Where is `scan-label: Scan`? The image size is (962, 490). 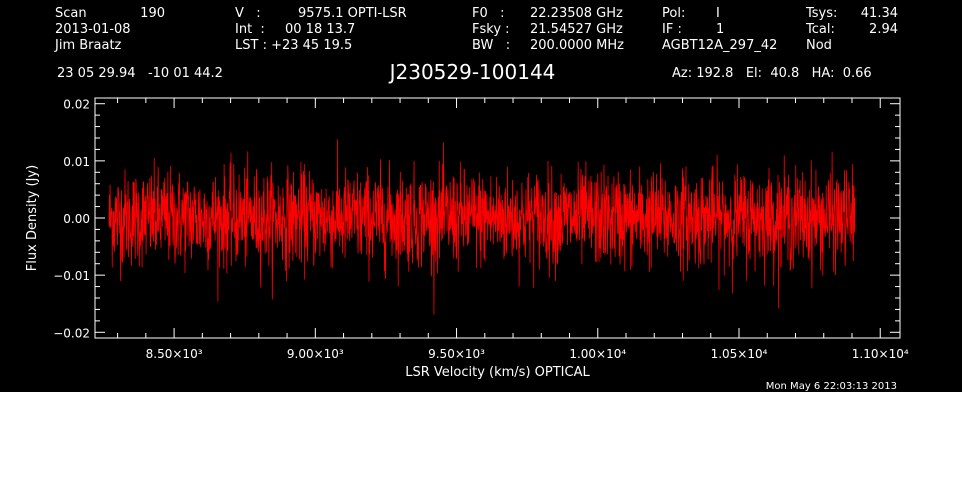
scan-label: Scan is located at coordinates (71, 13).